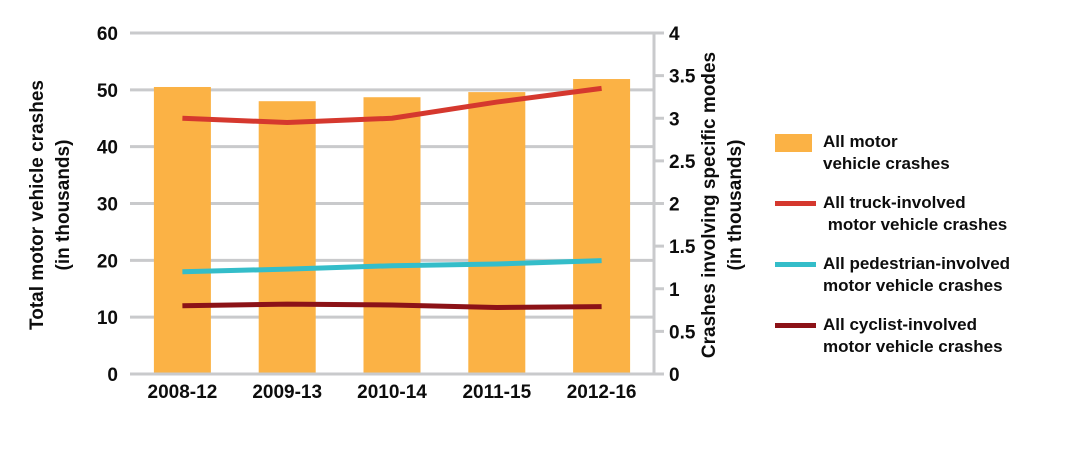  Describe the element at coordinates (112, 375) in the screenshot. I see `left-axis-tick-label: 0` at that location.